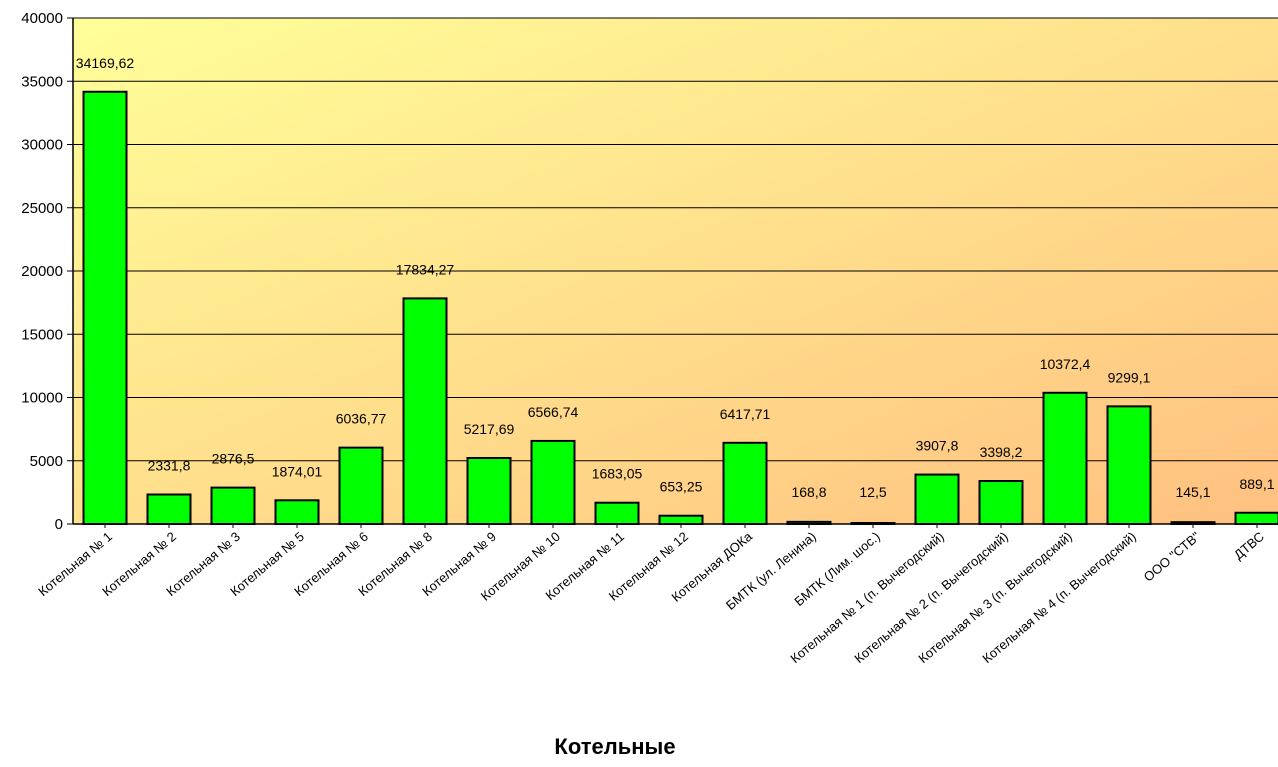 The width and height of the screenshot is (1278, 767). Describe the element at coordinates (42, 334) in the screenshot. I see `y-tick-label: 15000` at that location.